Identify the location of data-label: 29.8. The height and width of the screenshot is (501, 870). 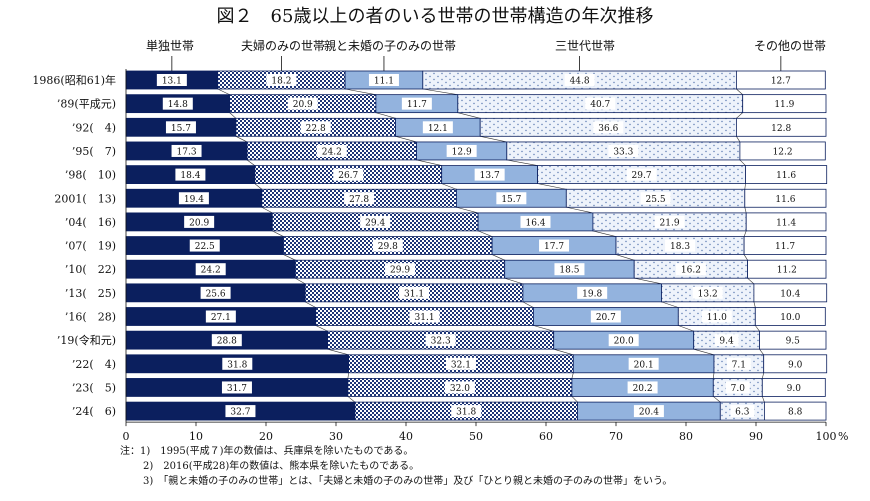
(388, 247).